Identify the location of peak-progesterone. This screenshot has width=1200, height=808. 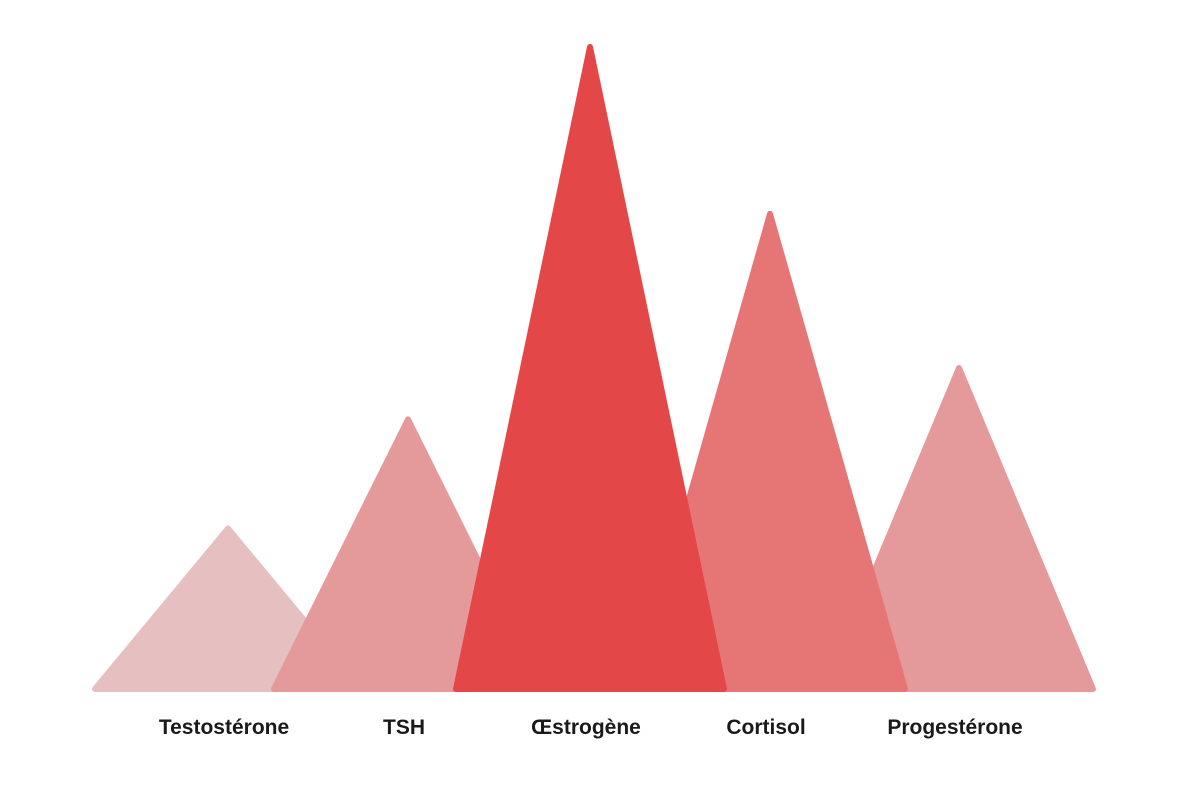
(959, 528).